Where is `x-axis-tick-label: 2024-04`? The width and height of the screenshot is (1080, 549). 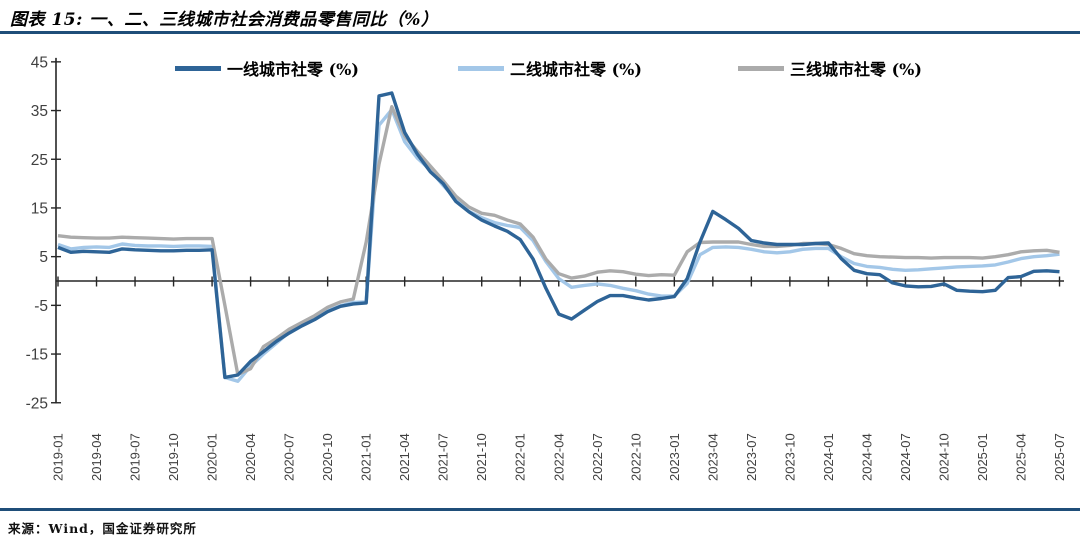 x-axis-tick-label: 2024-04 is located at coordinates (866, 457).